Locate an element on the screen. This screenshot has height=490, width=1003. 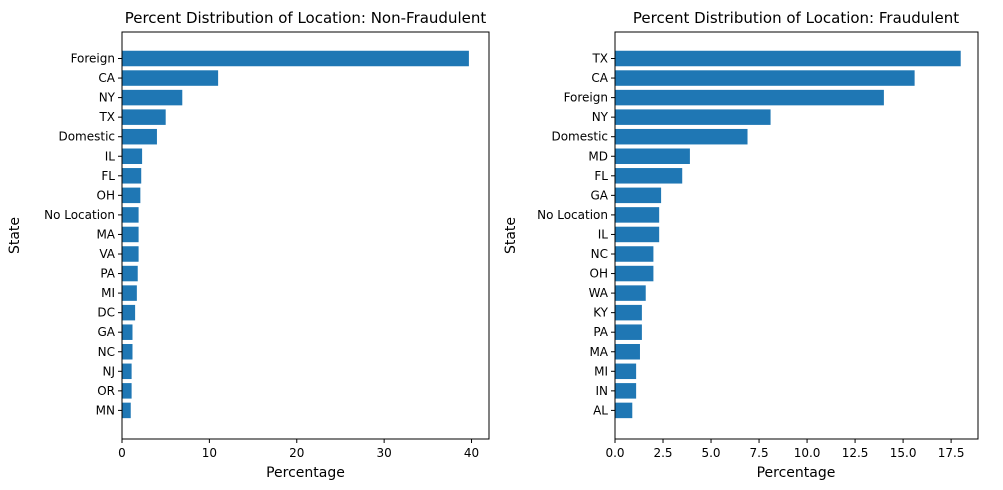
y-tick-label: AL is located at coordinates (600, 410).